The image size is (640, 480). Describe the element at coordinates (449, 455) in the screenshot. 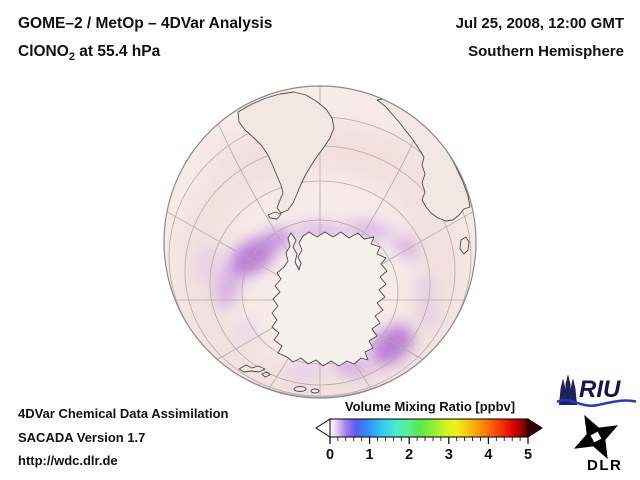

I see `colorbar-tick-label: 3` at that location.